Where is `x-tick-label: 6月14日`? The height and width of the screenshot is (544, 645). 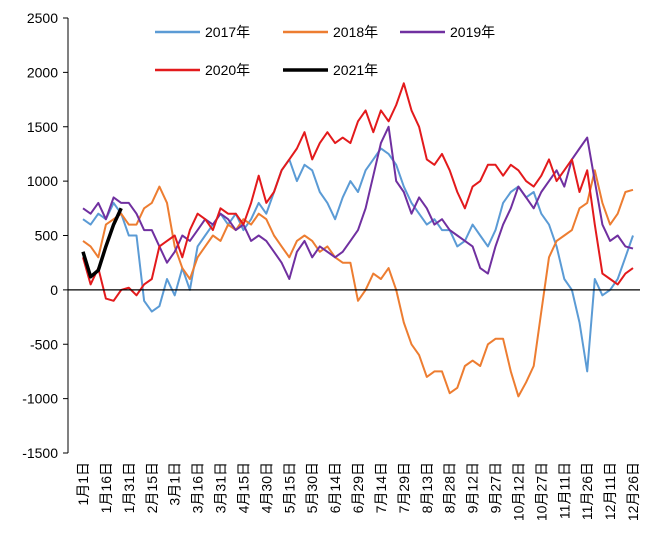 x-tick-label: 6月14日 is located at coordinates (335, 487).